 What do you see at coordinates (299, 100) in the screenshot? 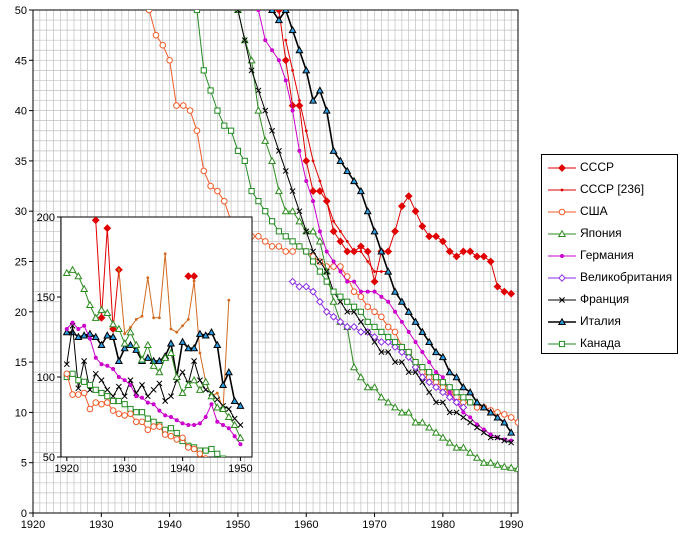
I see `series-ссср-236--point` at bounding box center [299, 100].